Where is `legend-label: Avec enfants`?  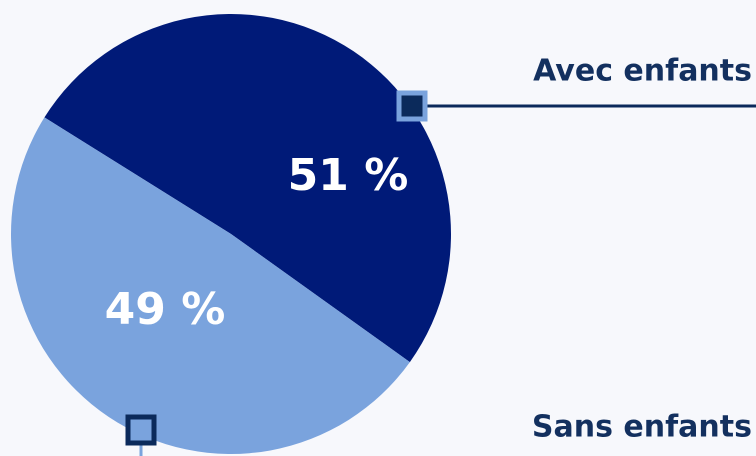
legend-label: Avec enfants is located at coordinates (642, 71).